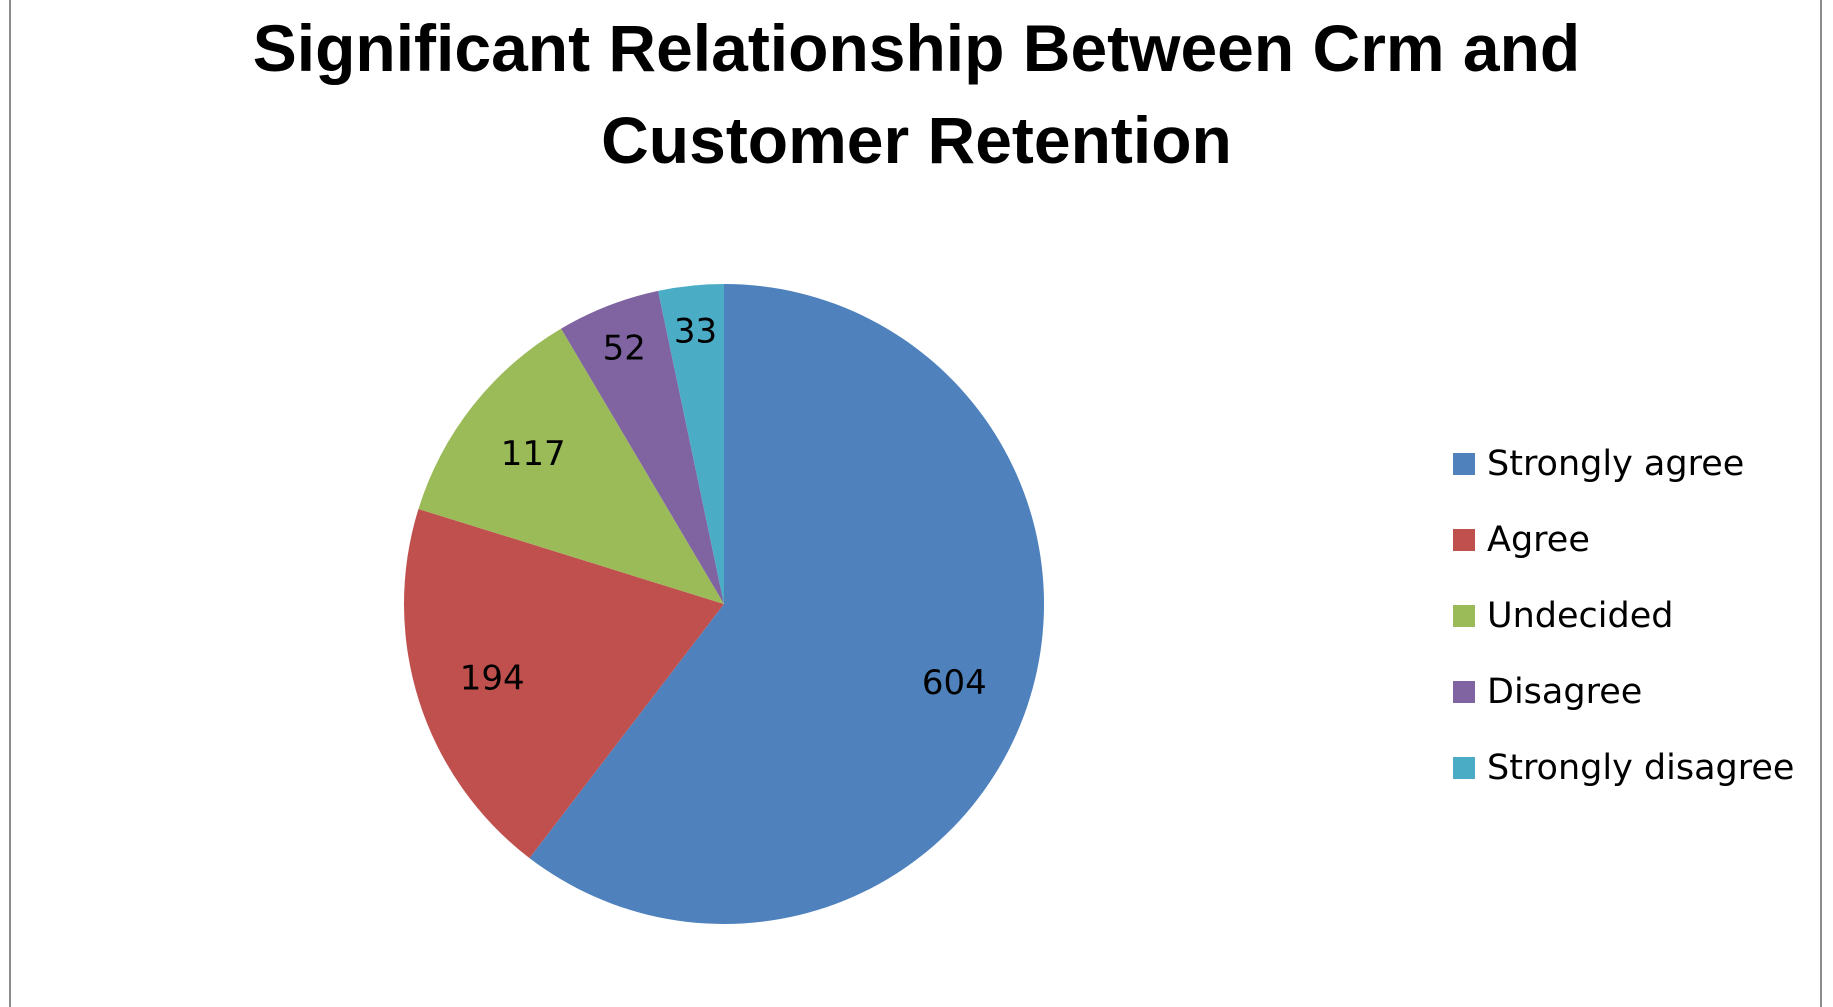 Image resolution: width=1833 pixels, height=1007 pixels. Describe the element at coordinates (533, 454) in the screenshot. I see `data-label-undecided: 117` at that location.